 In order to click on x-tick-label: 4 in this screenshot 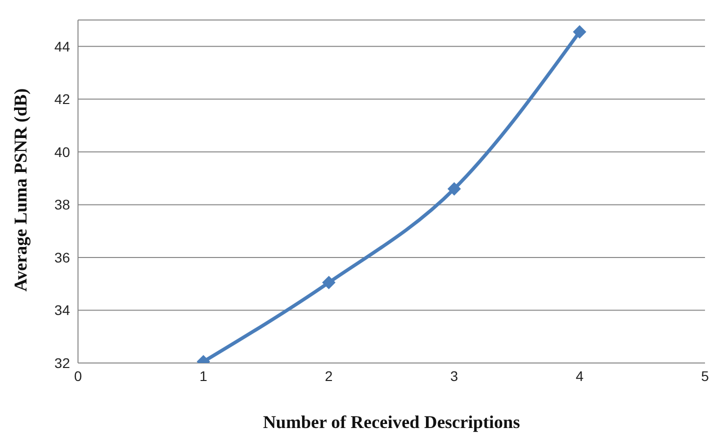, I will do `click(580, 376)`.